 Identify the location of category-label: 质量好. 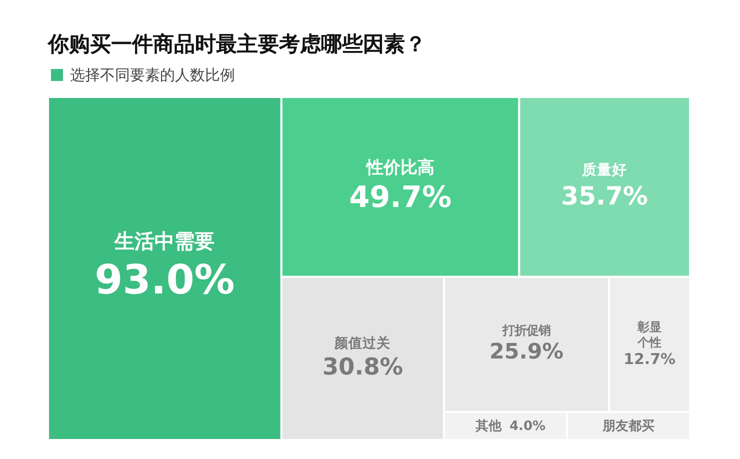
(604, 170).